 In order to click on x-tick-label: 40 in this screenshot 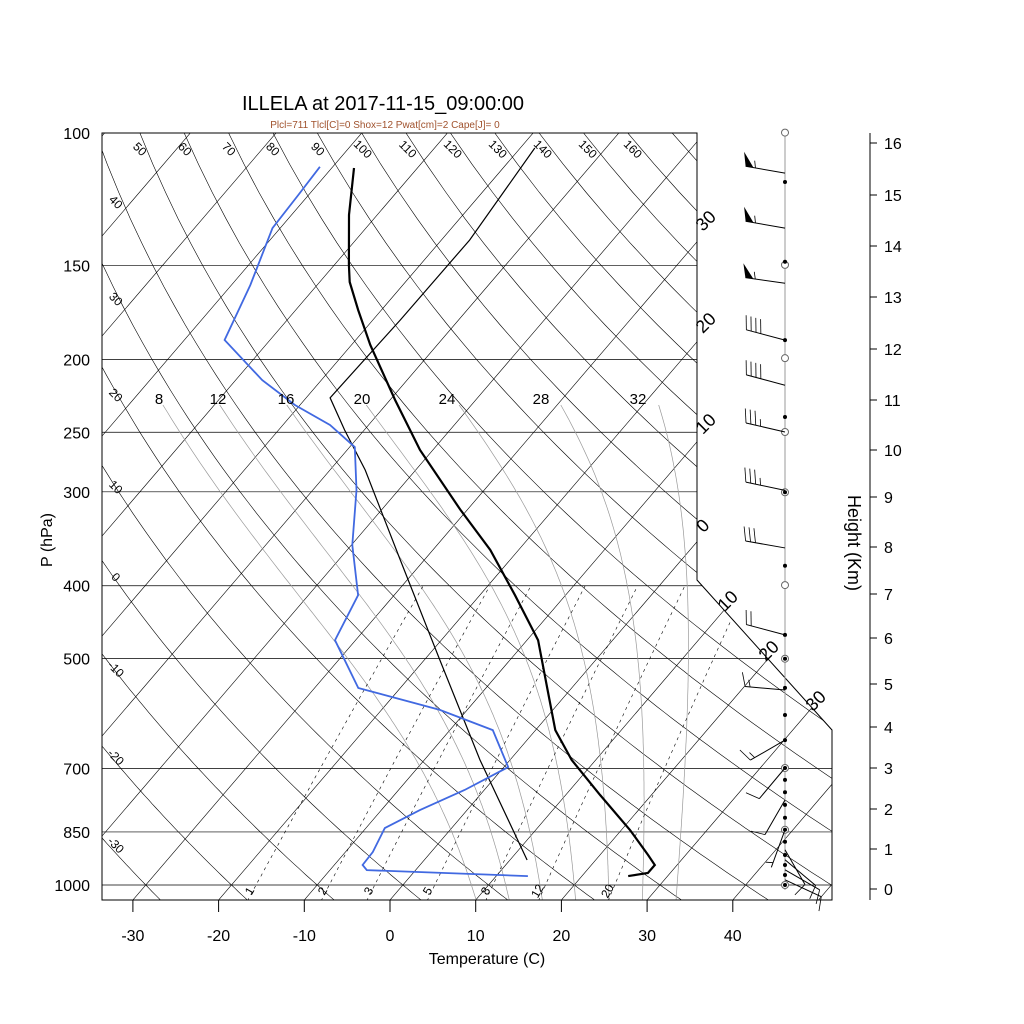, I will do `click(733, 936)`.